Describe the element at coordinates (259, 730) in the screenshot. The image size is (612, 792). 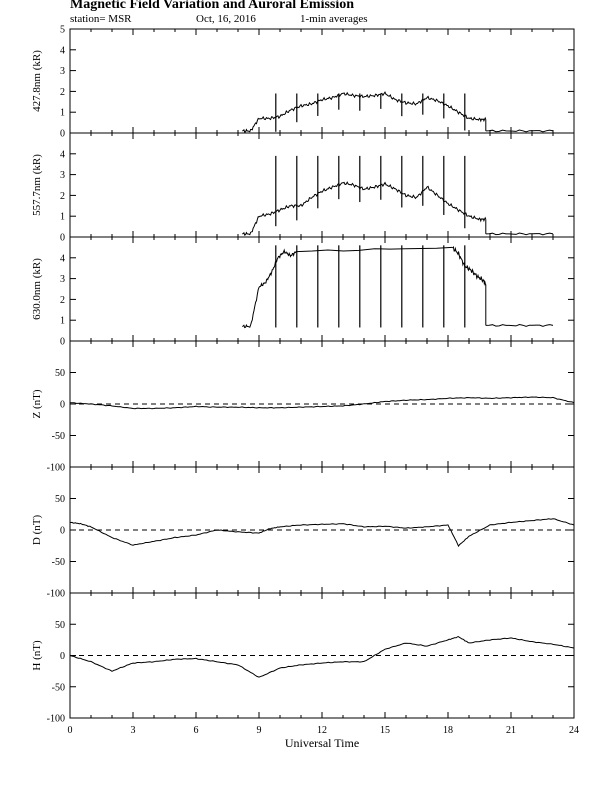
I see `x-tick-label: 9` at that location.